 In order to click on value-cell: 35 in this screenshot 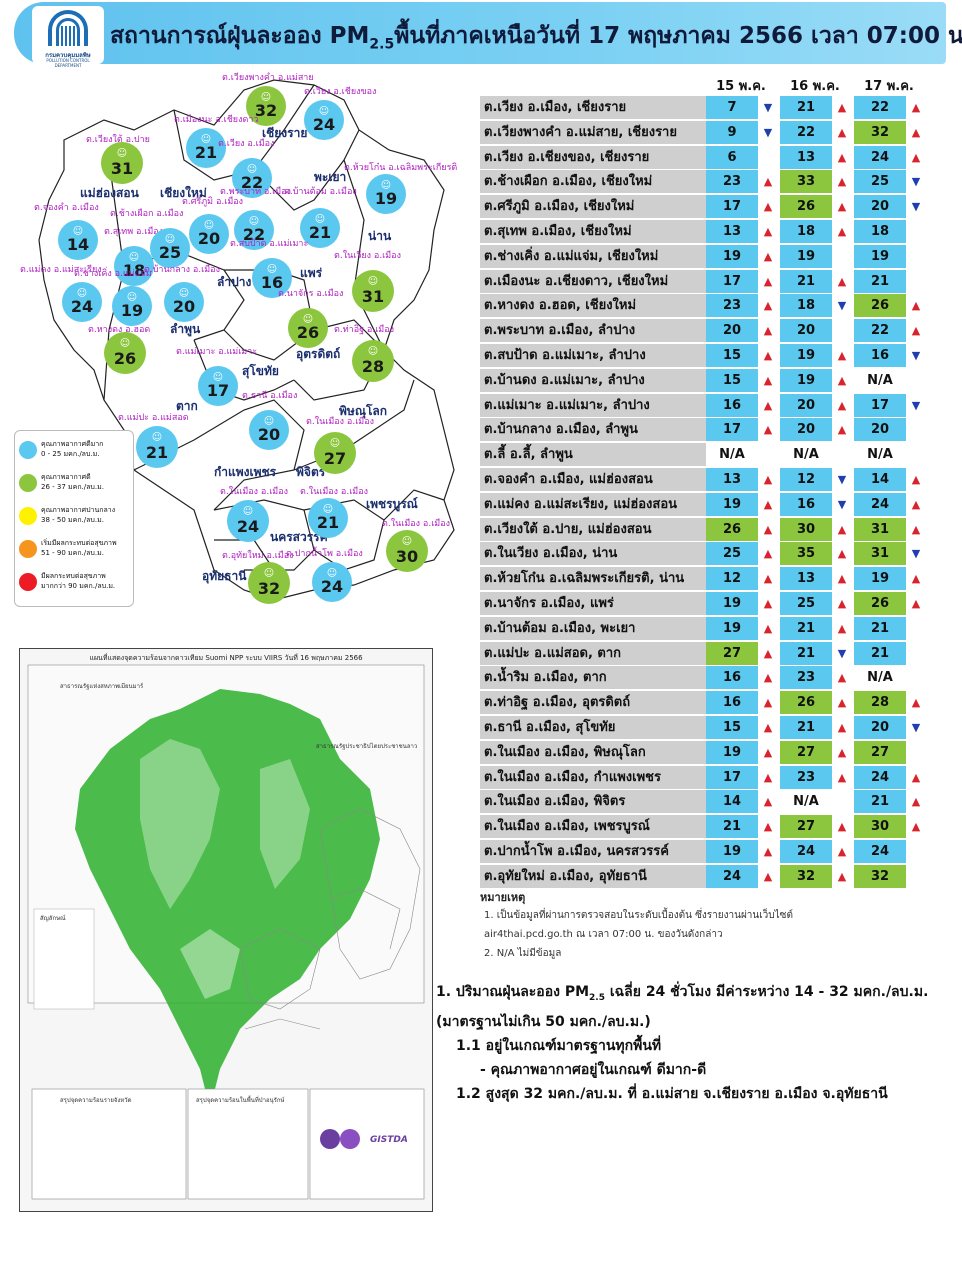, I will do `click(806, 554)`.